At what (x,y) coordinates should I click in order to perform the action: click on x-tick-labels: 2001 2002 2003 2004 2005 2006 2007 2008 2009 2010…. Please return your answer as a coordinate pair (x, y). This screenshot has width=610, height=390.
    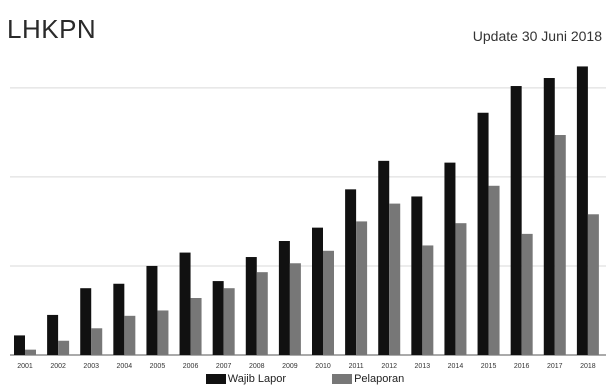
    Looking at the image, I should click on (306, 366).